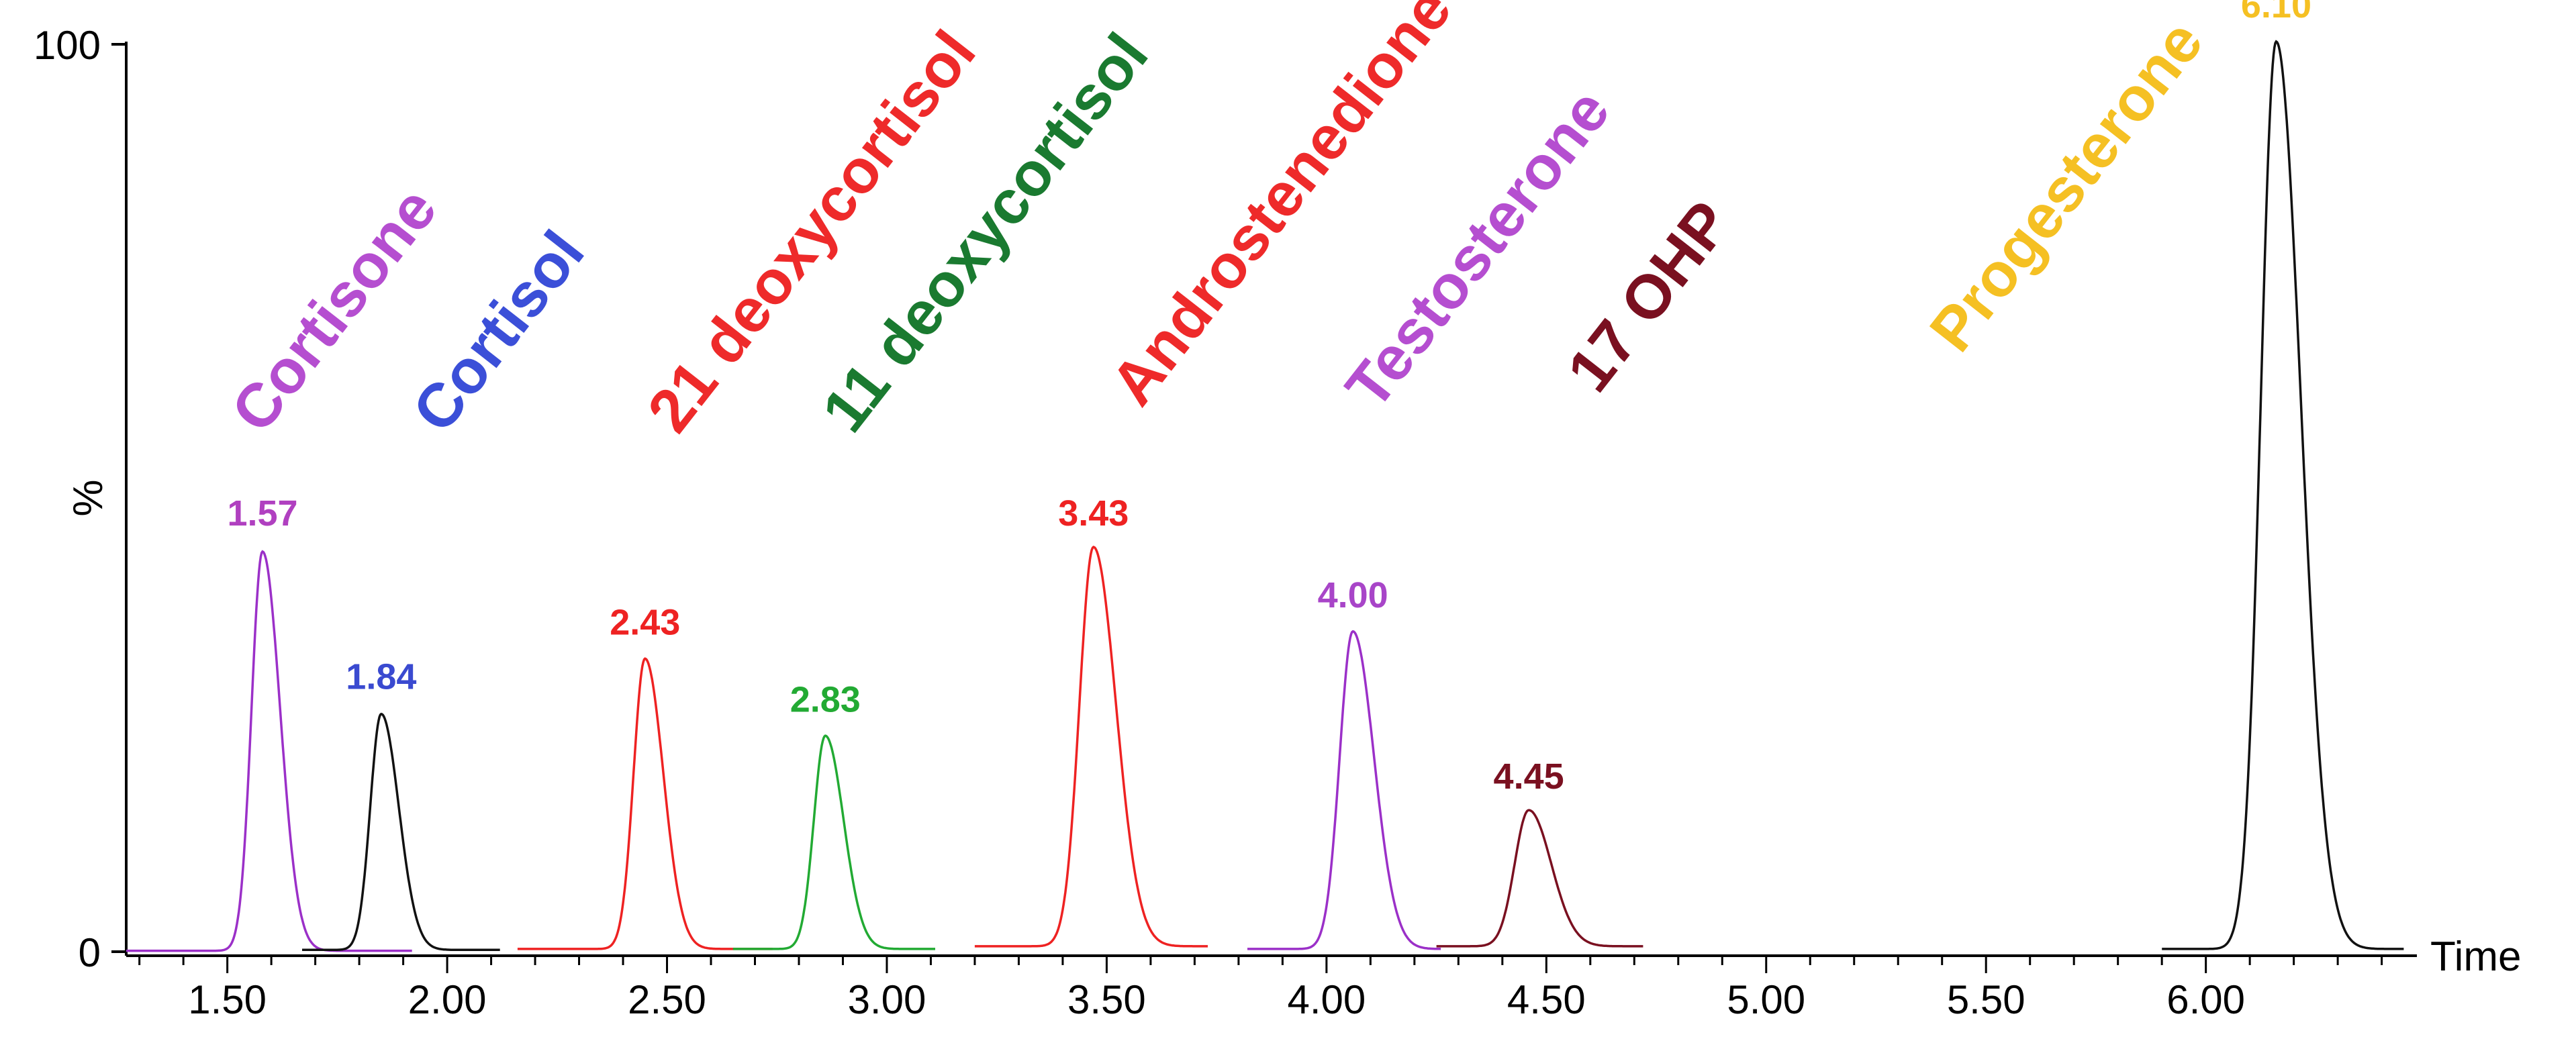 The height and width of the screenshot is (1047, 2576). I want to click on peak-label-cortisone: 1.57, so click(262, 513).